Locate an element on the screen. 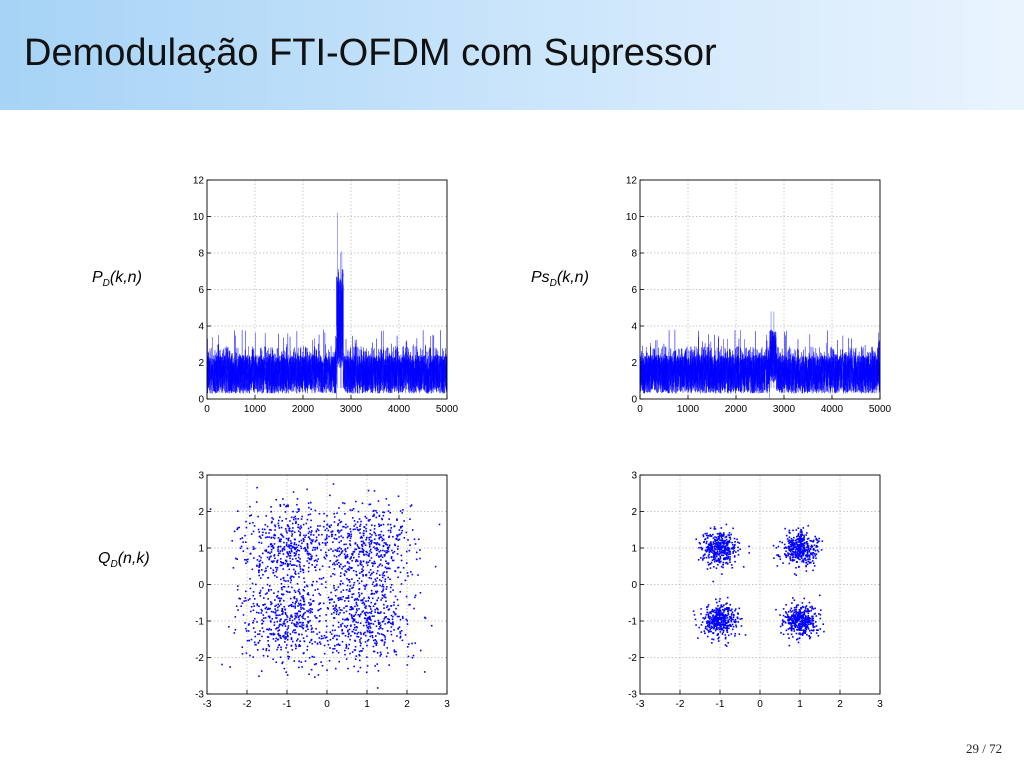 Image resolution: width=1024 pixels, height=768 pixels. page-number: 29 / 72 is located at coordinates (984, 748).